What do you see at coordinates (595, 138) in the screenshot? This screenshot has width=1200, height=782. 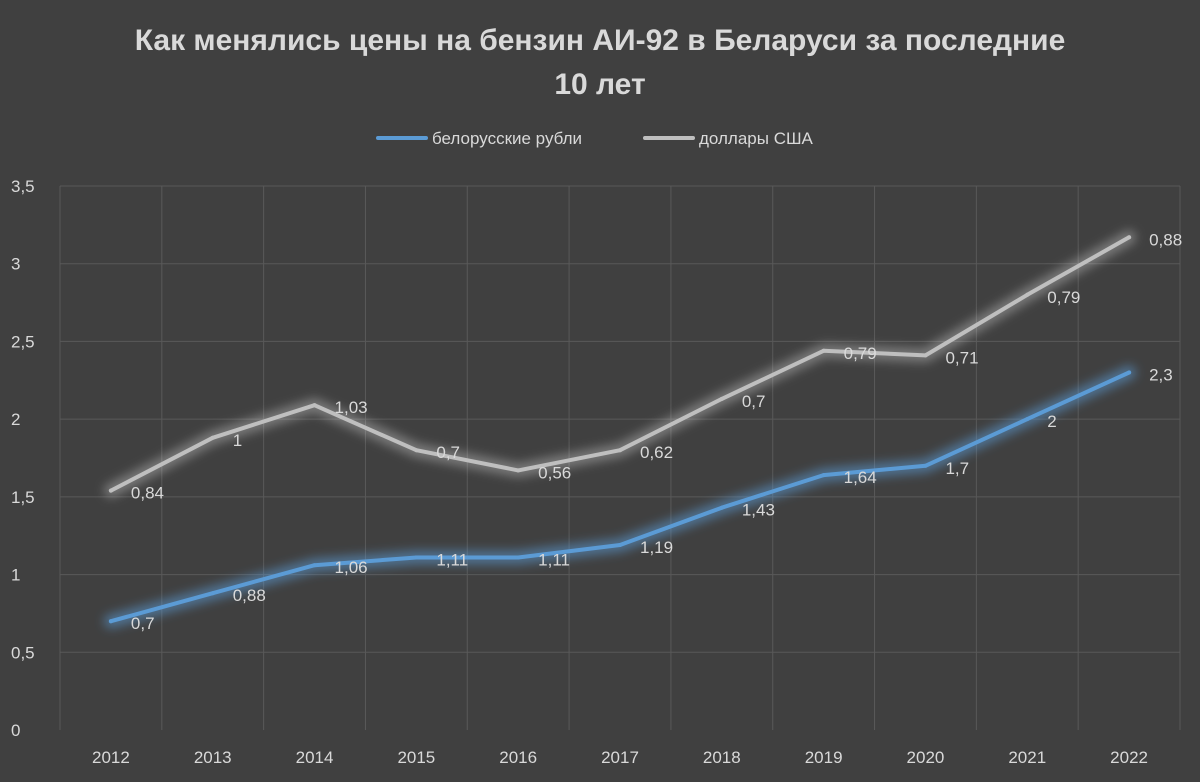 I see `legend: белорусские рубли доллары США` at bounding box center [595, 138].